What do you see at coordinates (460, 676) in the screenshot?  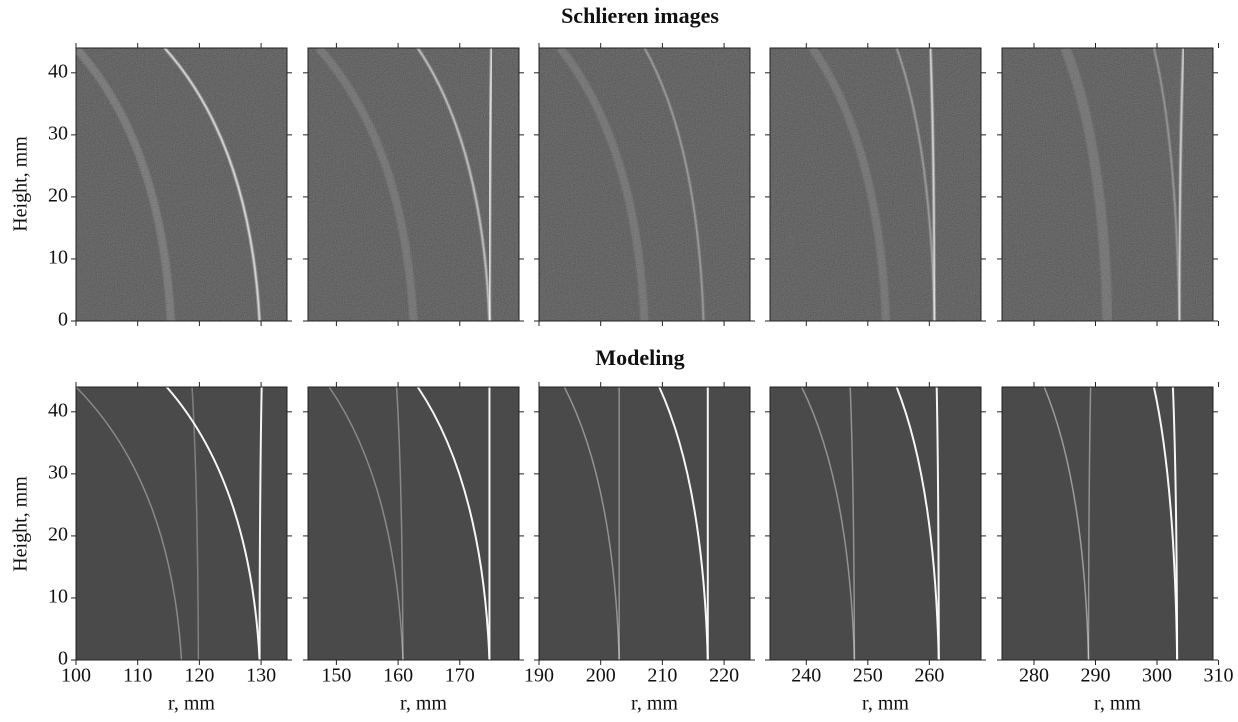 I see `x-tick-label: 170` at bounding box center [460, 676].